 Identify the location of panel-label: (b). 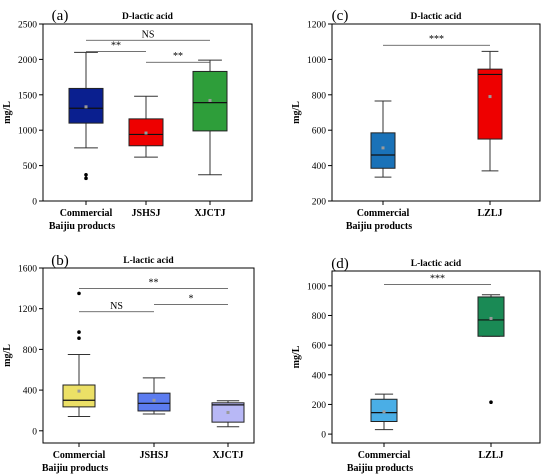
(60, 261).